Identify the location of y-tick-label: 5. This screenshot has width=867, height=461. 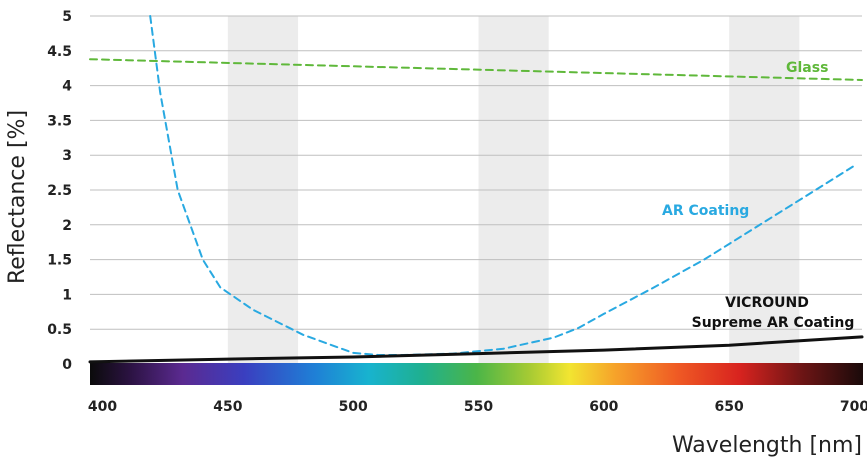
(67, 17).